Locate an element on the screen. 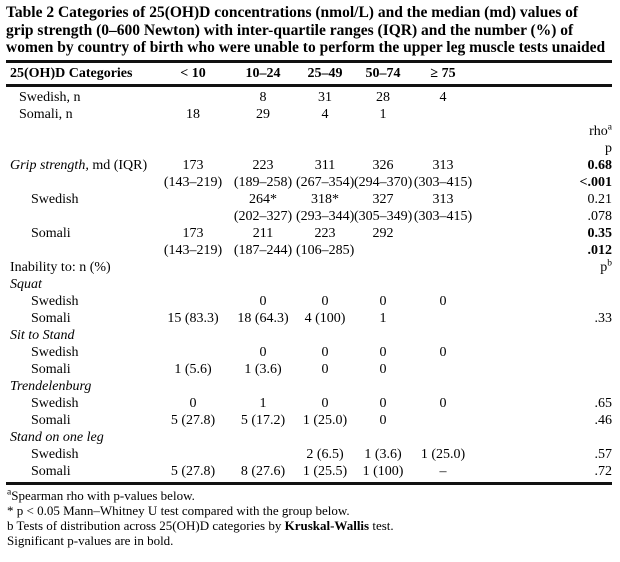 The height and width of the screenshot is (562, 620). table-row: (202–327) (293–344) (305–349) (303–415) .078 is located at coordinates (309, 216).